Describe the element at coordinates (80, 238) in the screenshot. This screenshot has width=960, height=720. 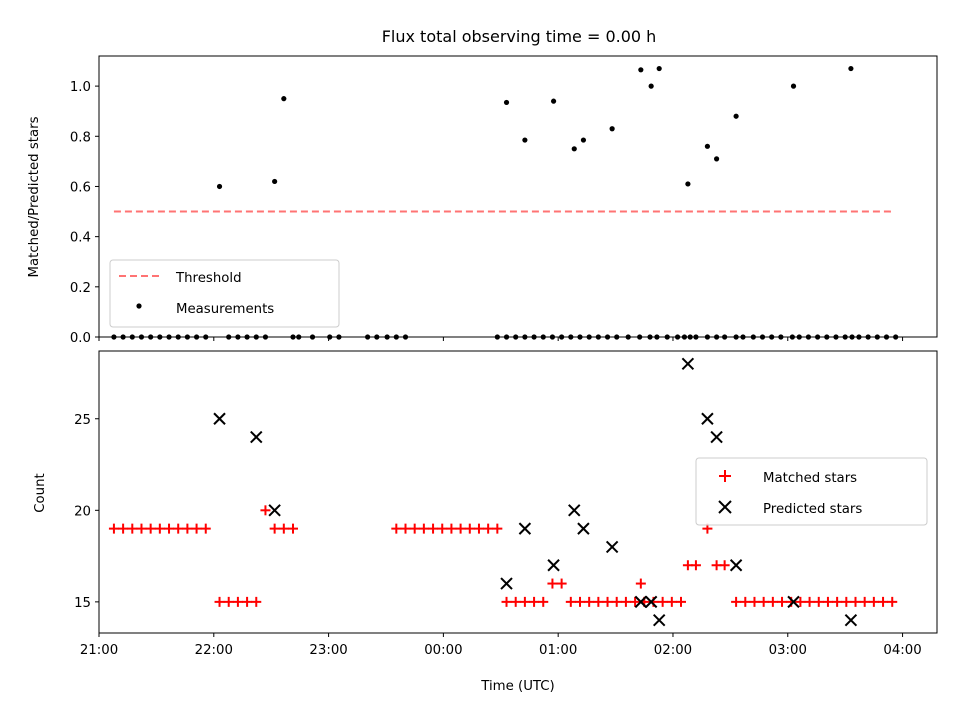
I see `y-tick-label: 0.4` at that location.